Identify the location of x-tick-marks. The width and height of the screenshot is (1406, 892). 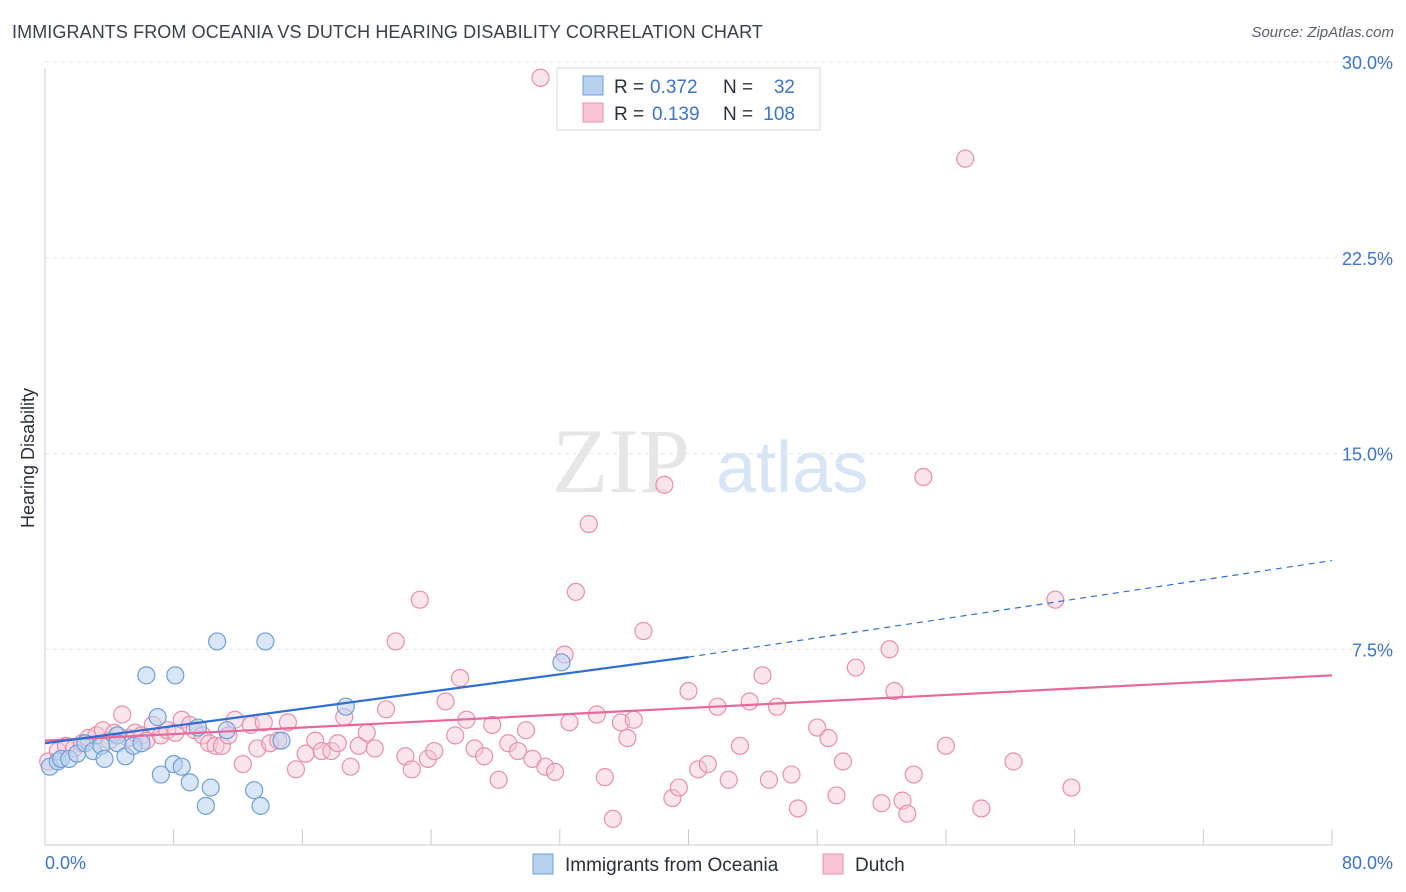
(688, 837).